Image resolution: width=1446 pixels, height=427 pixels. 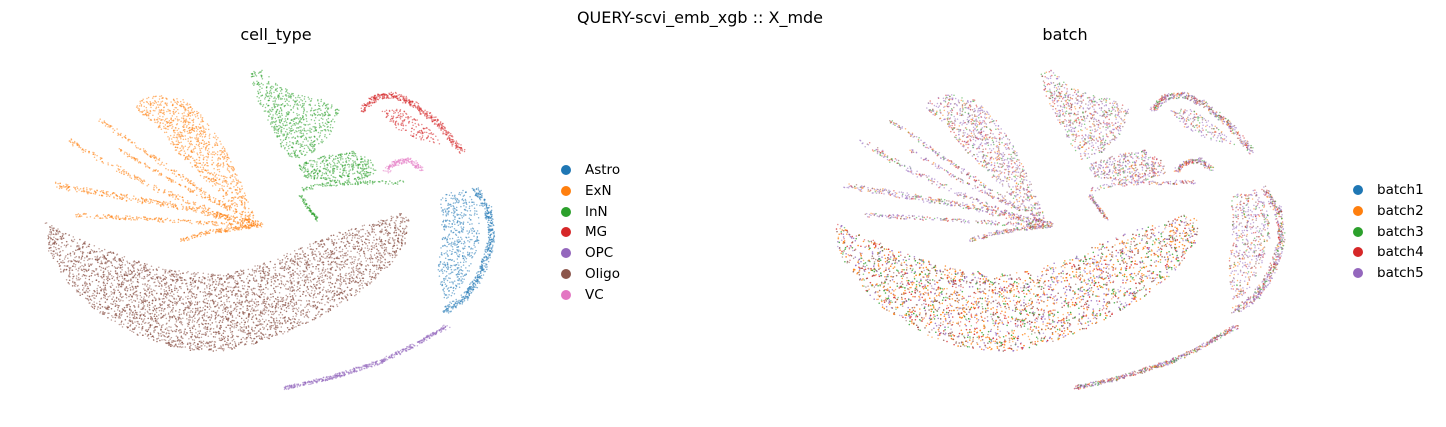 What do you see at coordinates (1400, 211) in the screenshot?
I see `legend-label: batch2` at bounding box center [1400, 211].